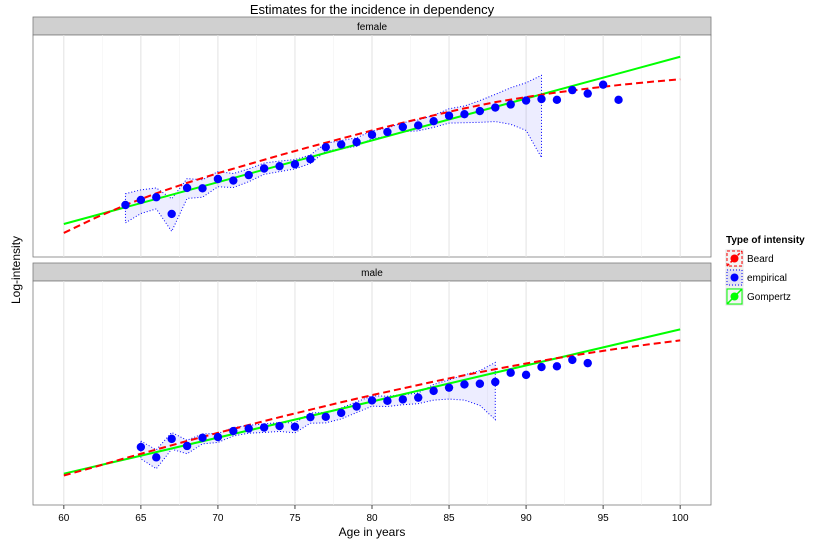 Image resolution: width=814 pixels, height=541 pixels. Describe the element at coordinates (604, 518) in the screenshot. I see `x-tick-label: 95` at that location.